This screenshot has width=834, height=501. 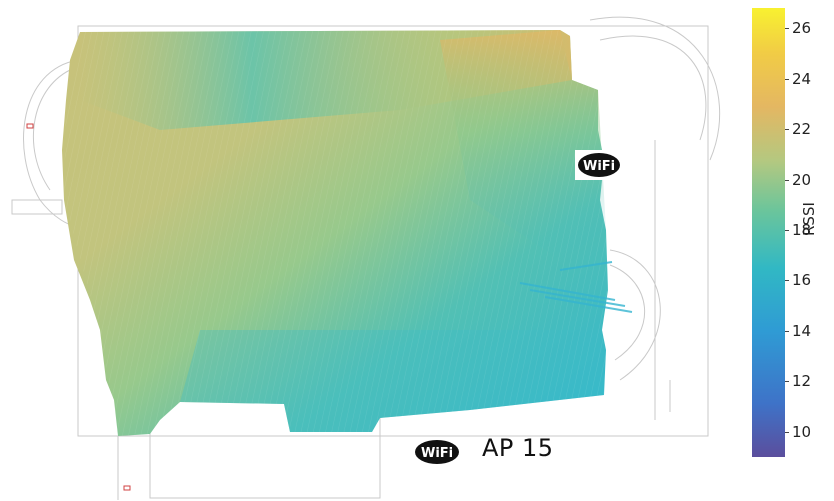 What do you see at coordinates (576, 287) in the screenshot?
I see `heatmap-streaks` at bounding box center [576, 287].